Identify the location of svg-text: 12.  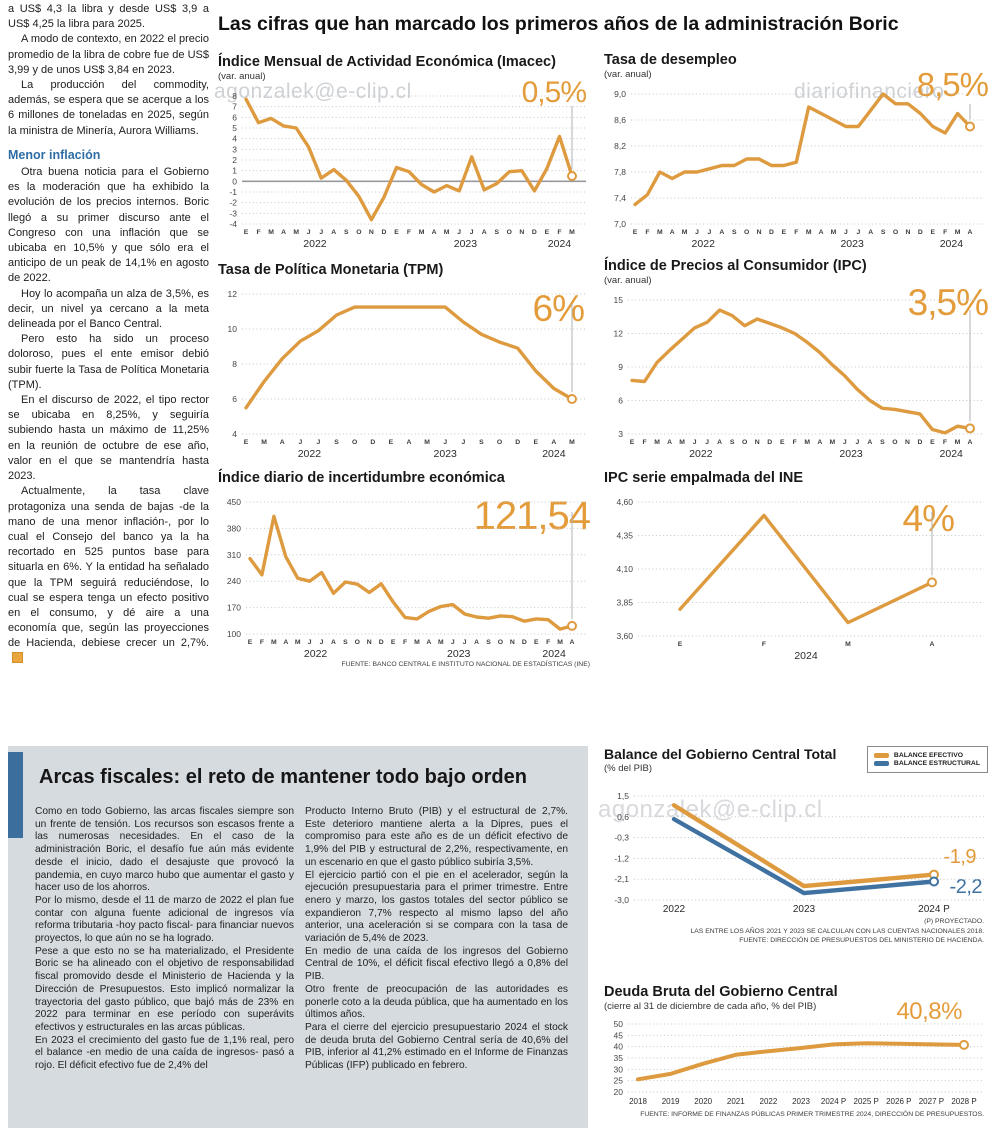
(233, 294).